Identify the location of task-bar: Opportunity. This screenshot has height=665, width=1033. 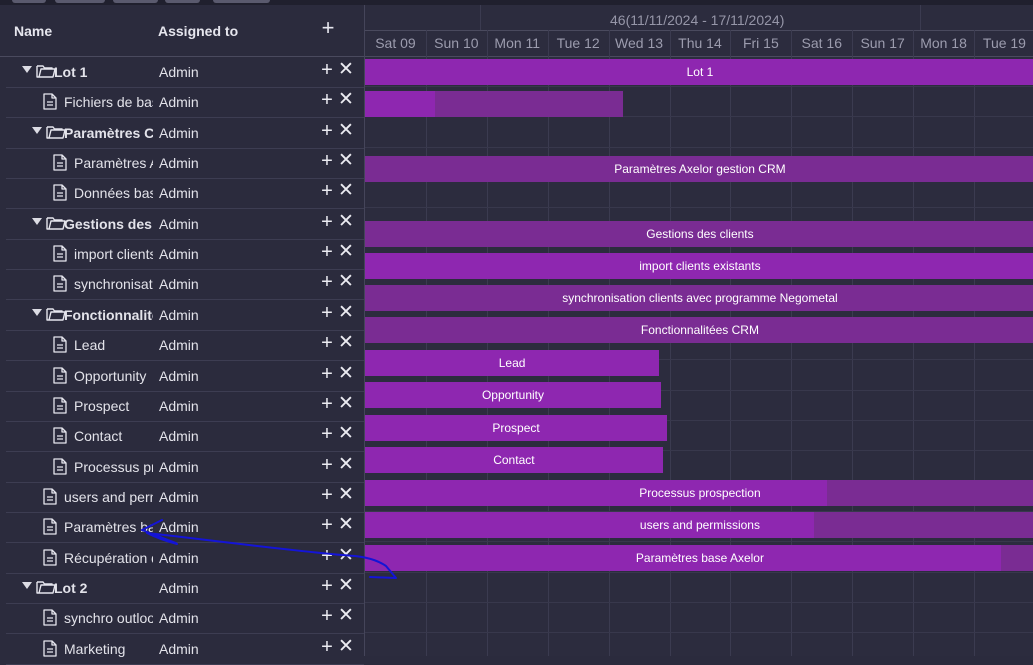
(513, 395).